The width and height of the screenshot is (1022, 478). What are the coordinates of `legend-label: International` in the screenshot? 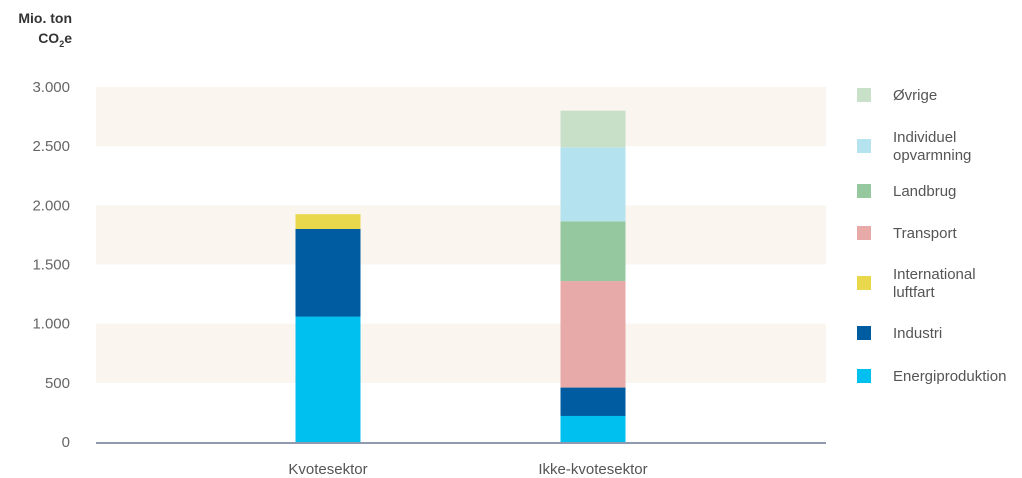 It's located at (934, 274).